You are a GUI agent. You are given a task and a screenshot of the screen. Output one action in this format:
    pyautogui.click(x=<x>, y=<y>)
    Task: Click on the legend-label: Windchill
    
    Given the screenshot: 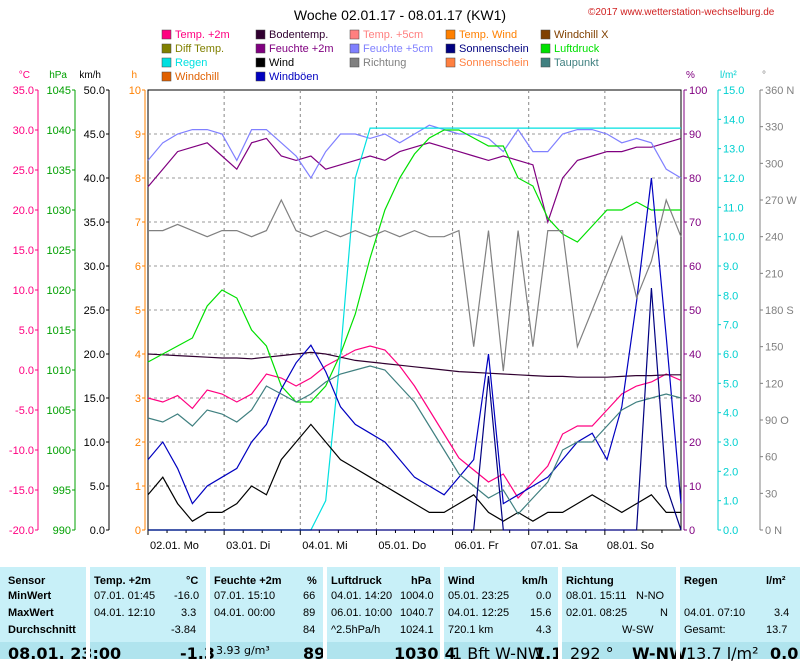 What is the action you would take?
    pyautogui.click(x=197, y=77)
    